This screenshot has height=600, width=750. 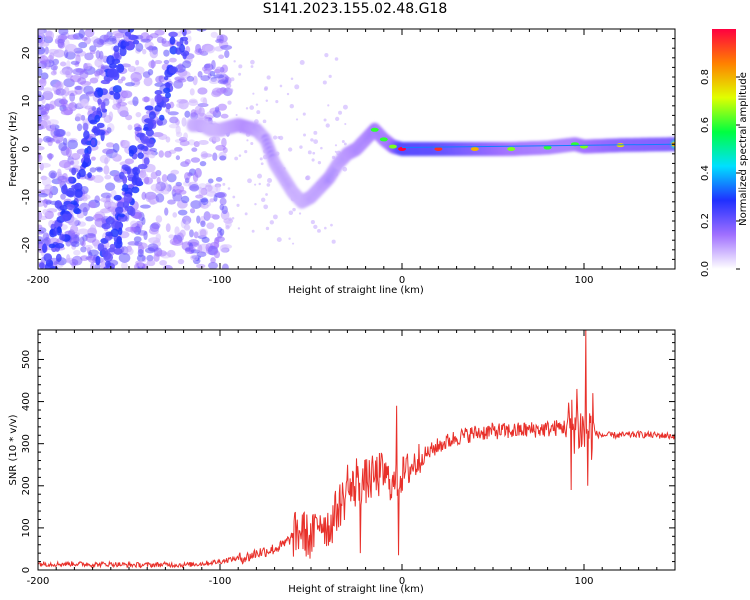 I want to click on snr-y-label: SNR (10 * v/v), so click(x=13, y=449).